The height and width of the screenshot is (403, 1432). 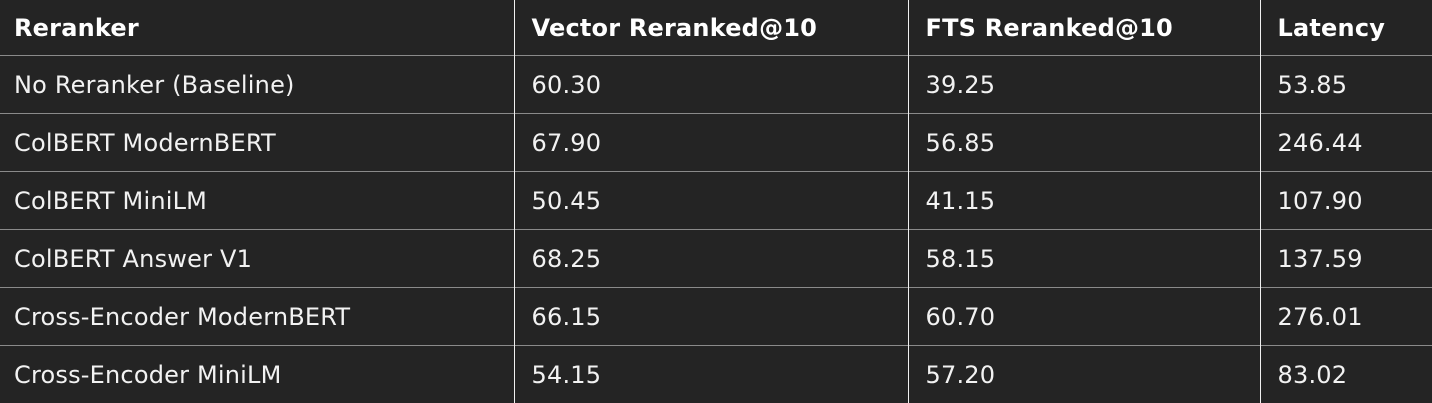 I want to click on latency-cell: 246.44, so click(x=1346, y=143).